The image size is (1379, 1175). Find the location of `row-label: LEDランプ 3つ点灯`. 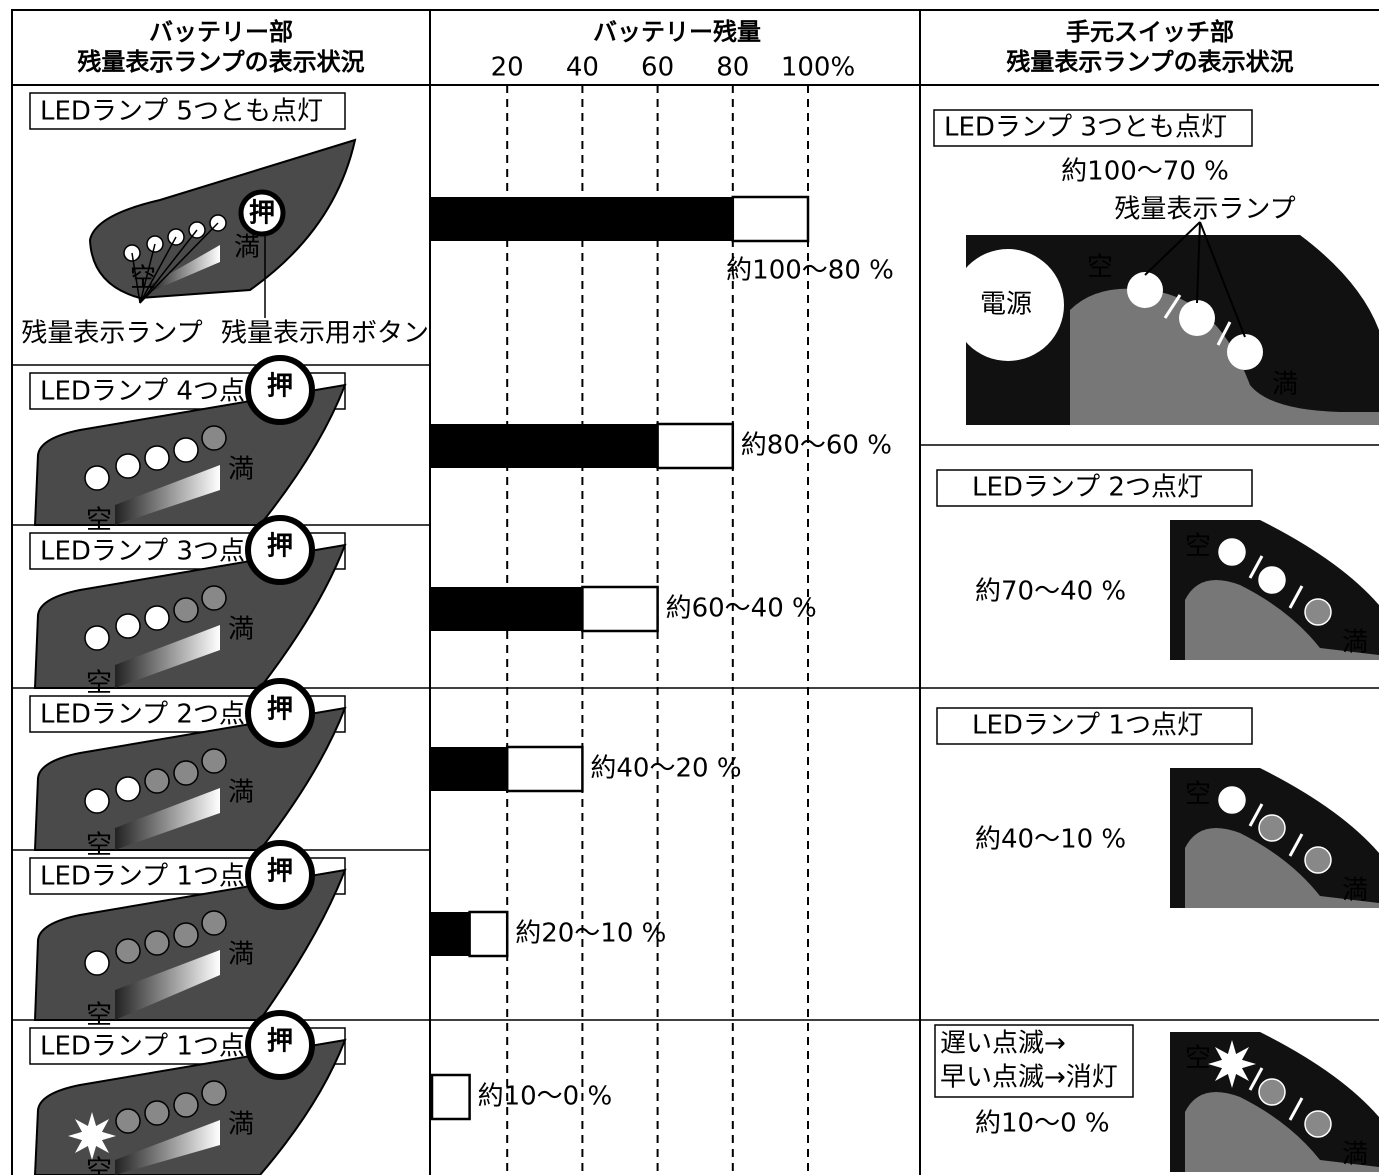

row-label: LEDランプ 3つ点灯 is located at coordinates (155, 552).